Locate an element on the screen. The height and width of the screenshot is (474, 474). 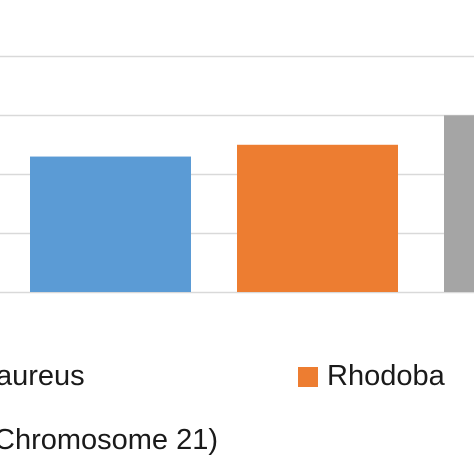
bar-rhodoba is located at coordinates (317, 218).